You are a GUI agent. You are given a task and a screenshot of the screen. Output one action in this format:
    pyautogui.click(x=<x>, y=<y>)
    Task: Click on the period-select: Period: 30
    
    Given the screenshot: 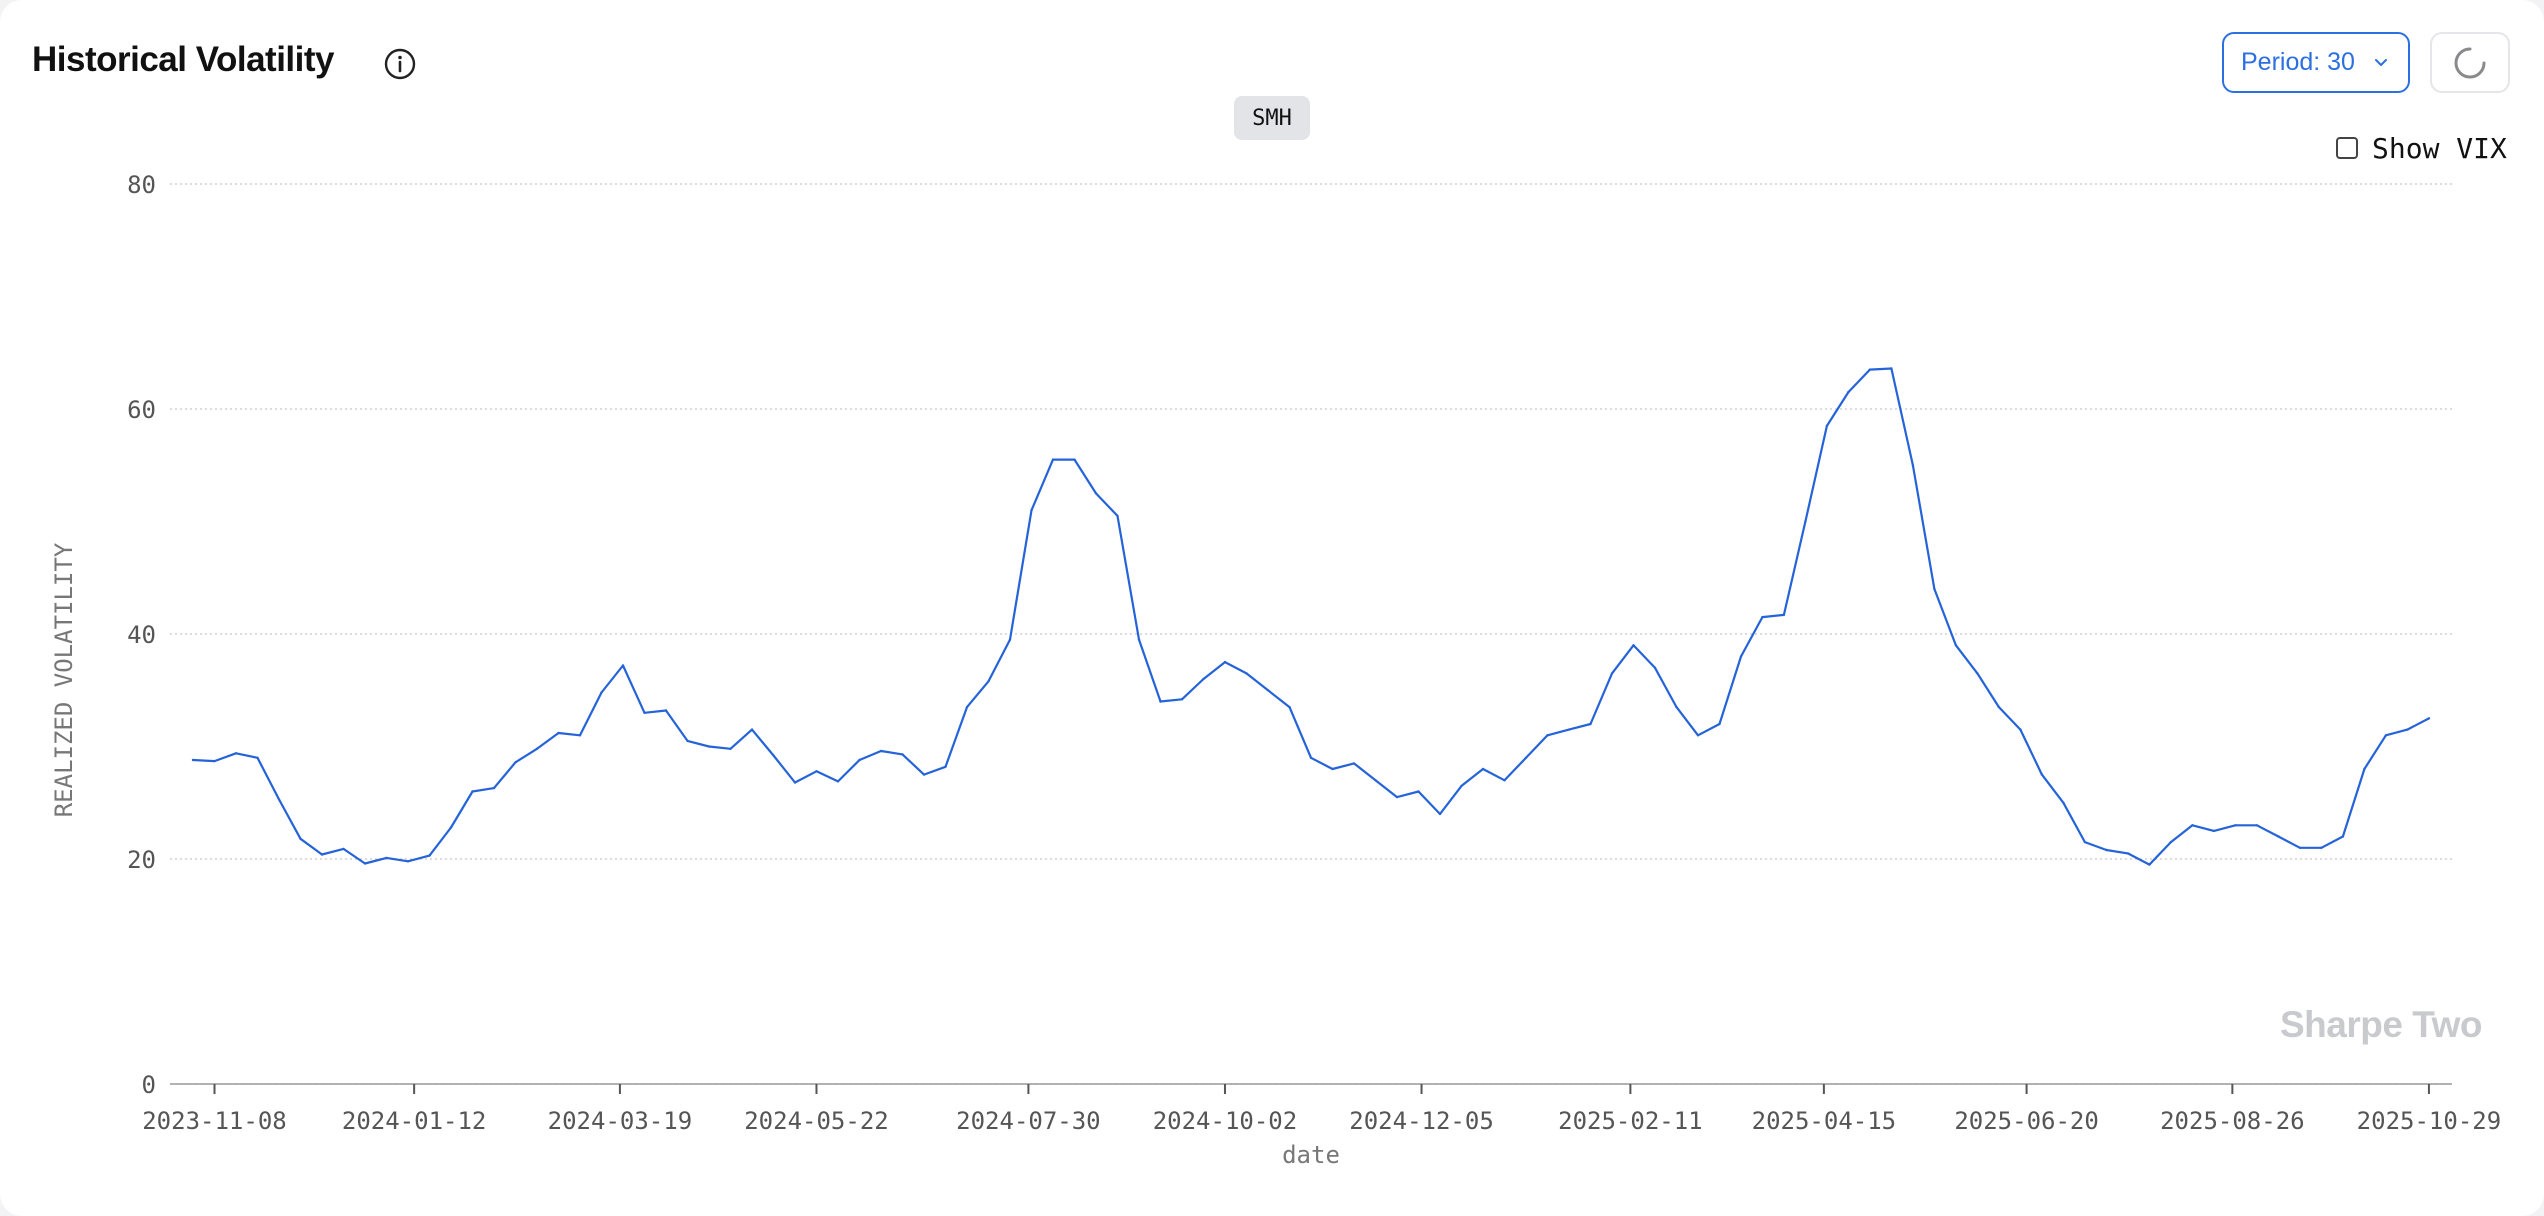 What is the action you would take?
    pyautogui.click(x=2316, y=62)
    